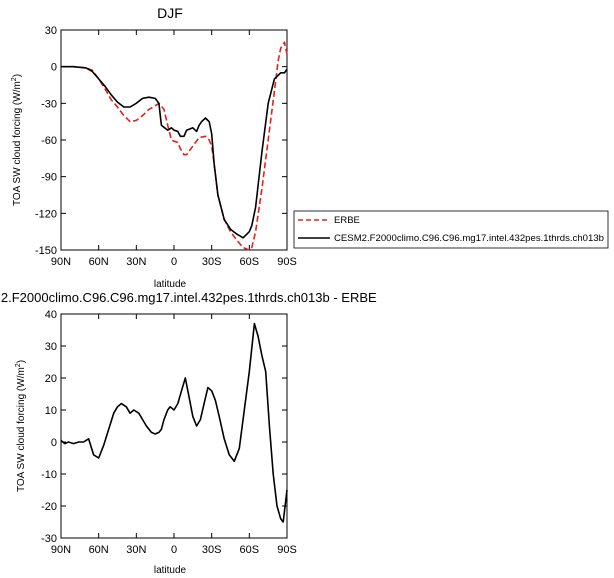 The width and height of the screenshot is (614, 578). What do you see at coordinates (99, 262) in the screenshot?
I see `top-x-tick-label-1: 60N` at bounding box center [99, 262].